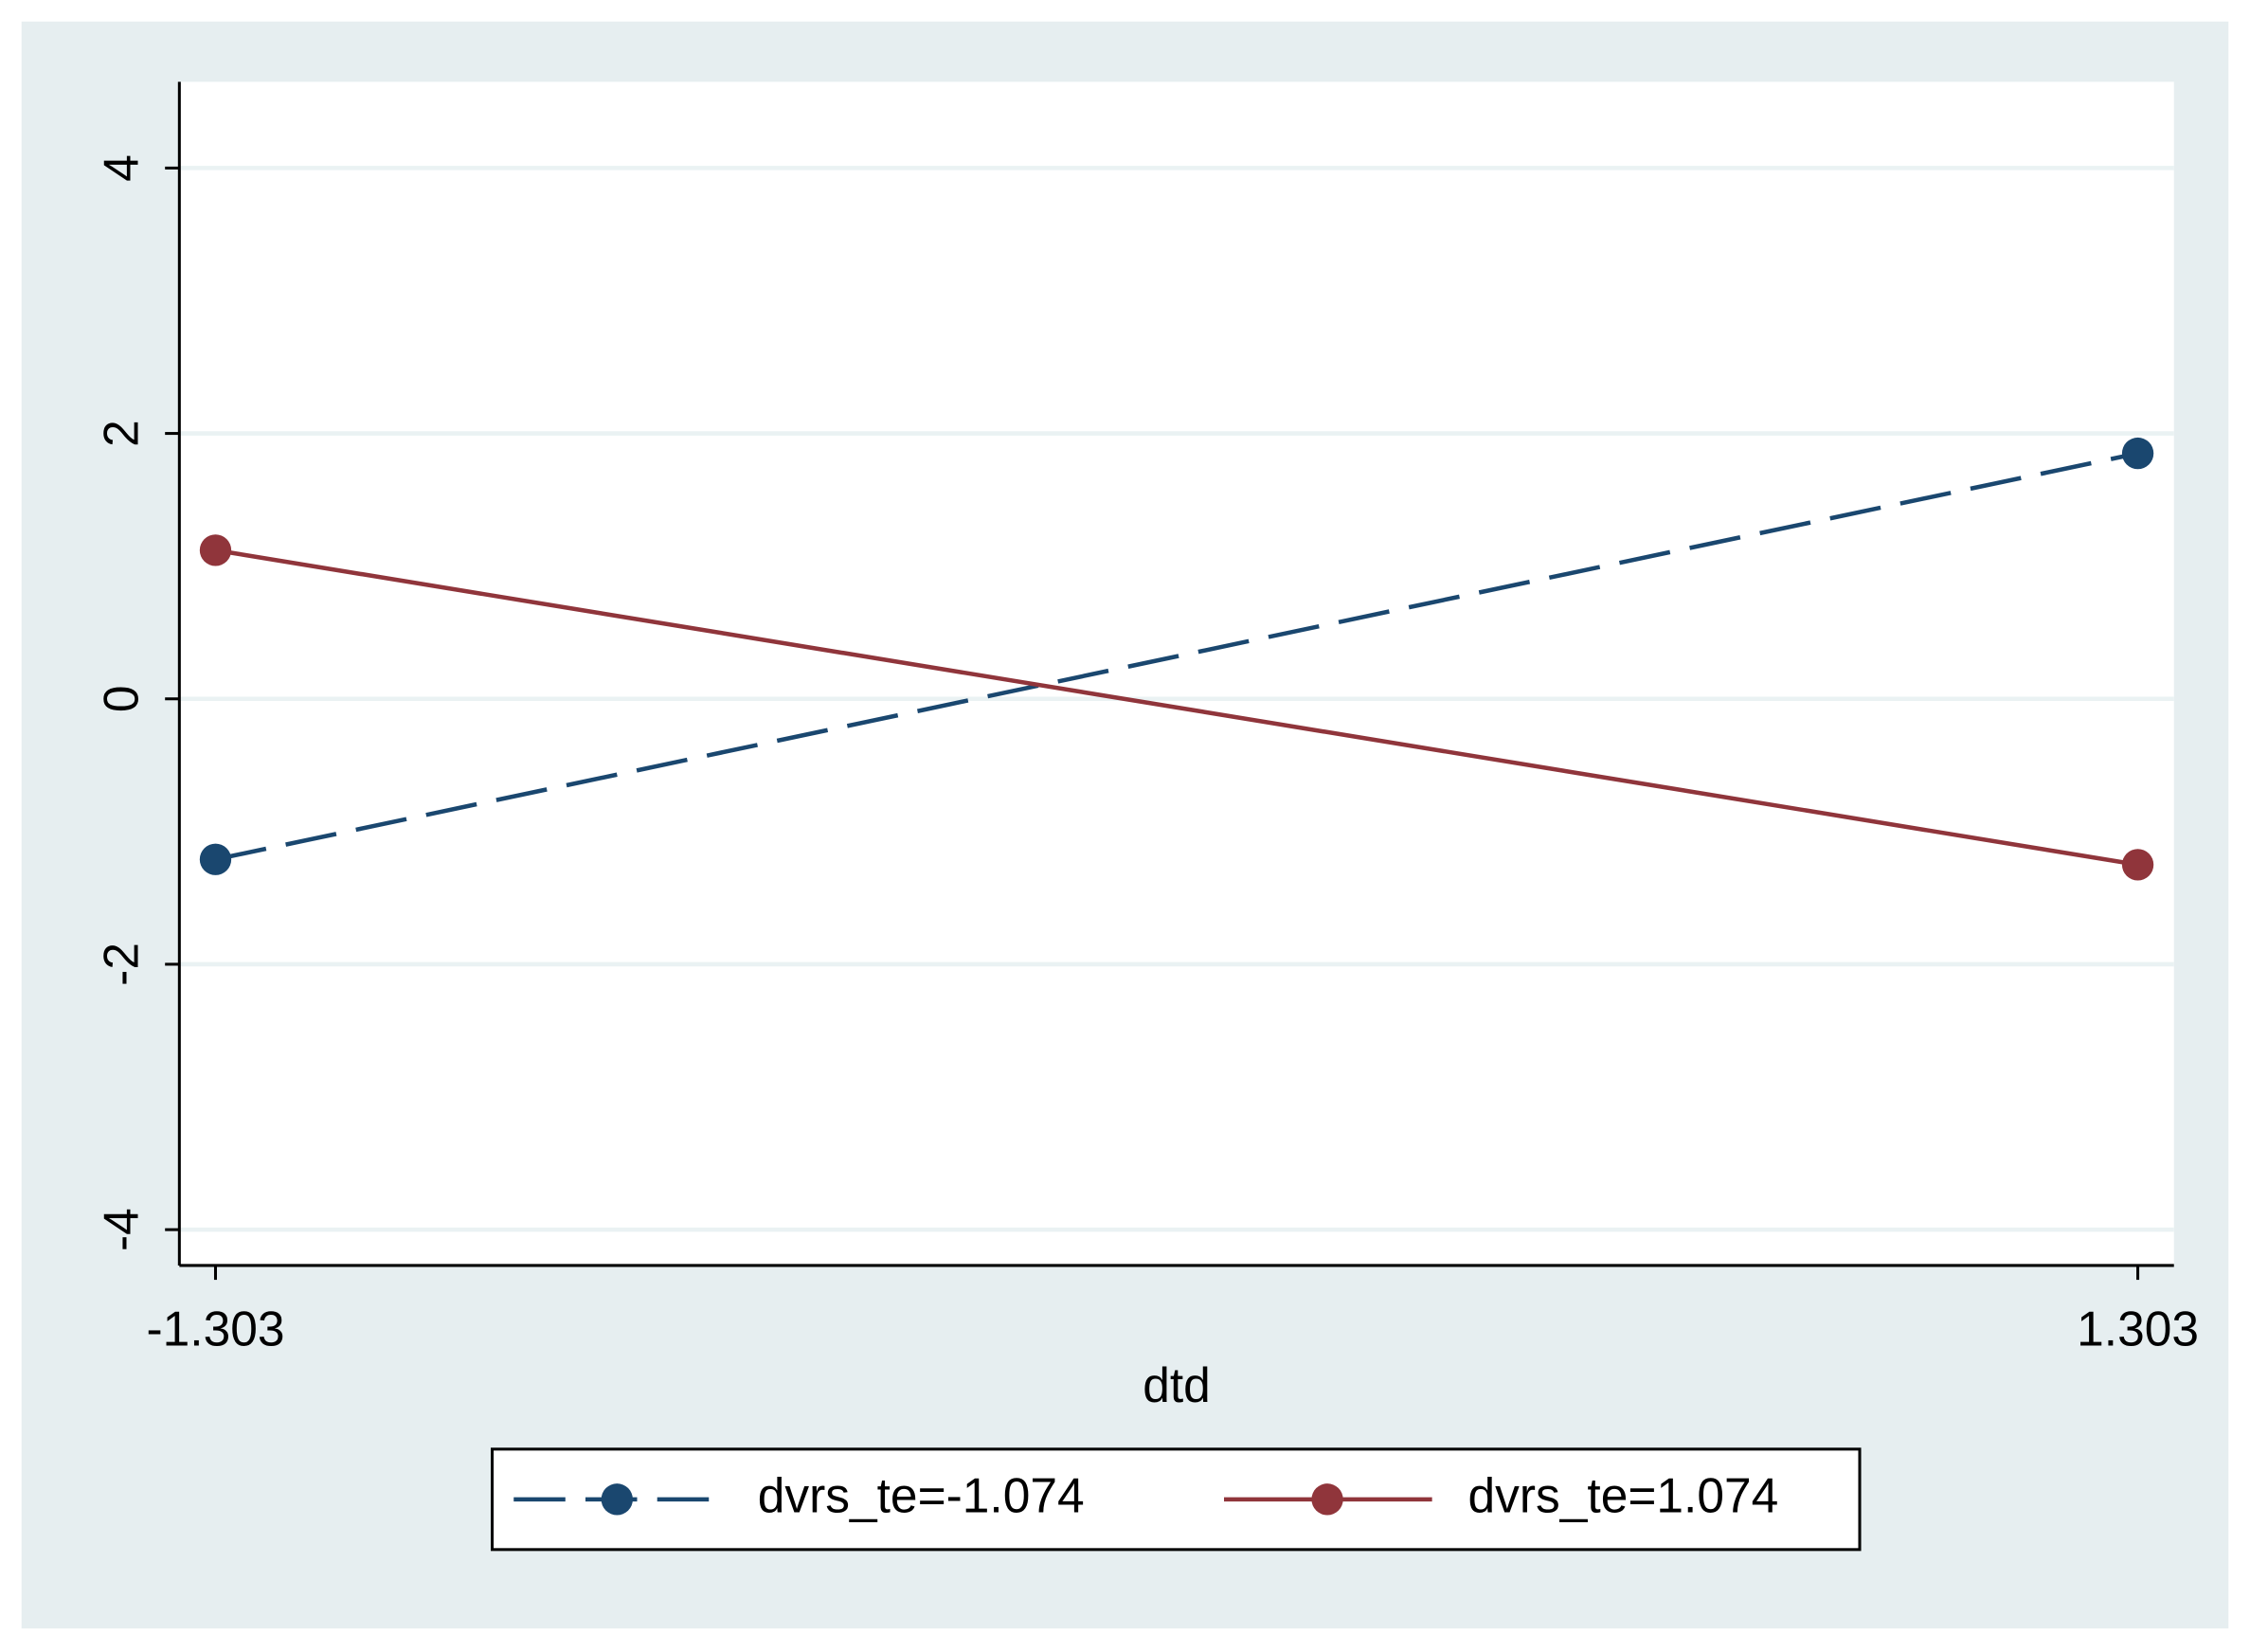 The height and width of the screenshot is (1652, 2250). What do you see at coordinates (120, 433) in the screenshot?
I see `y-tick-label: 2` at bounding box center [120, 433].